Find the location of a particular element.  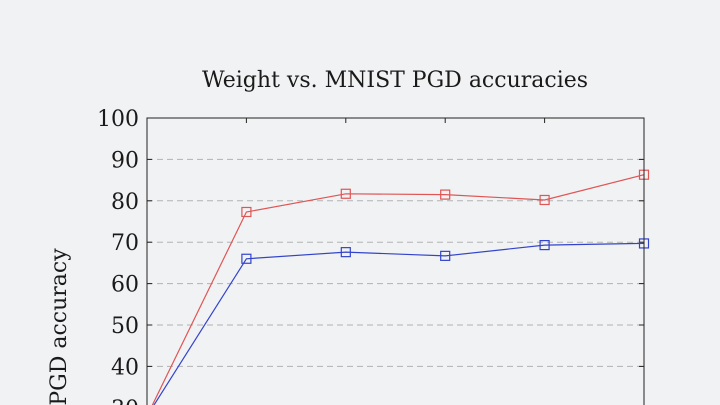

y-tick-label: 30 is located at coordinates (125, 401).